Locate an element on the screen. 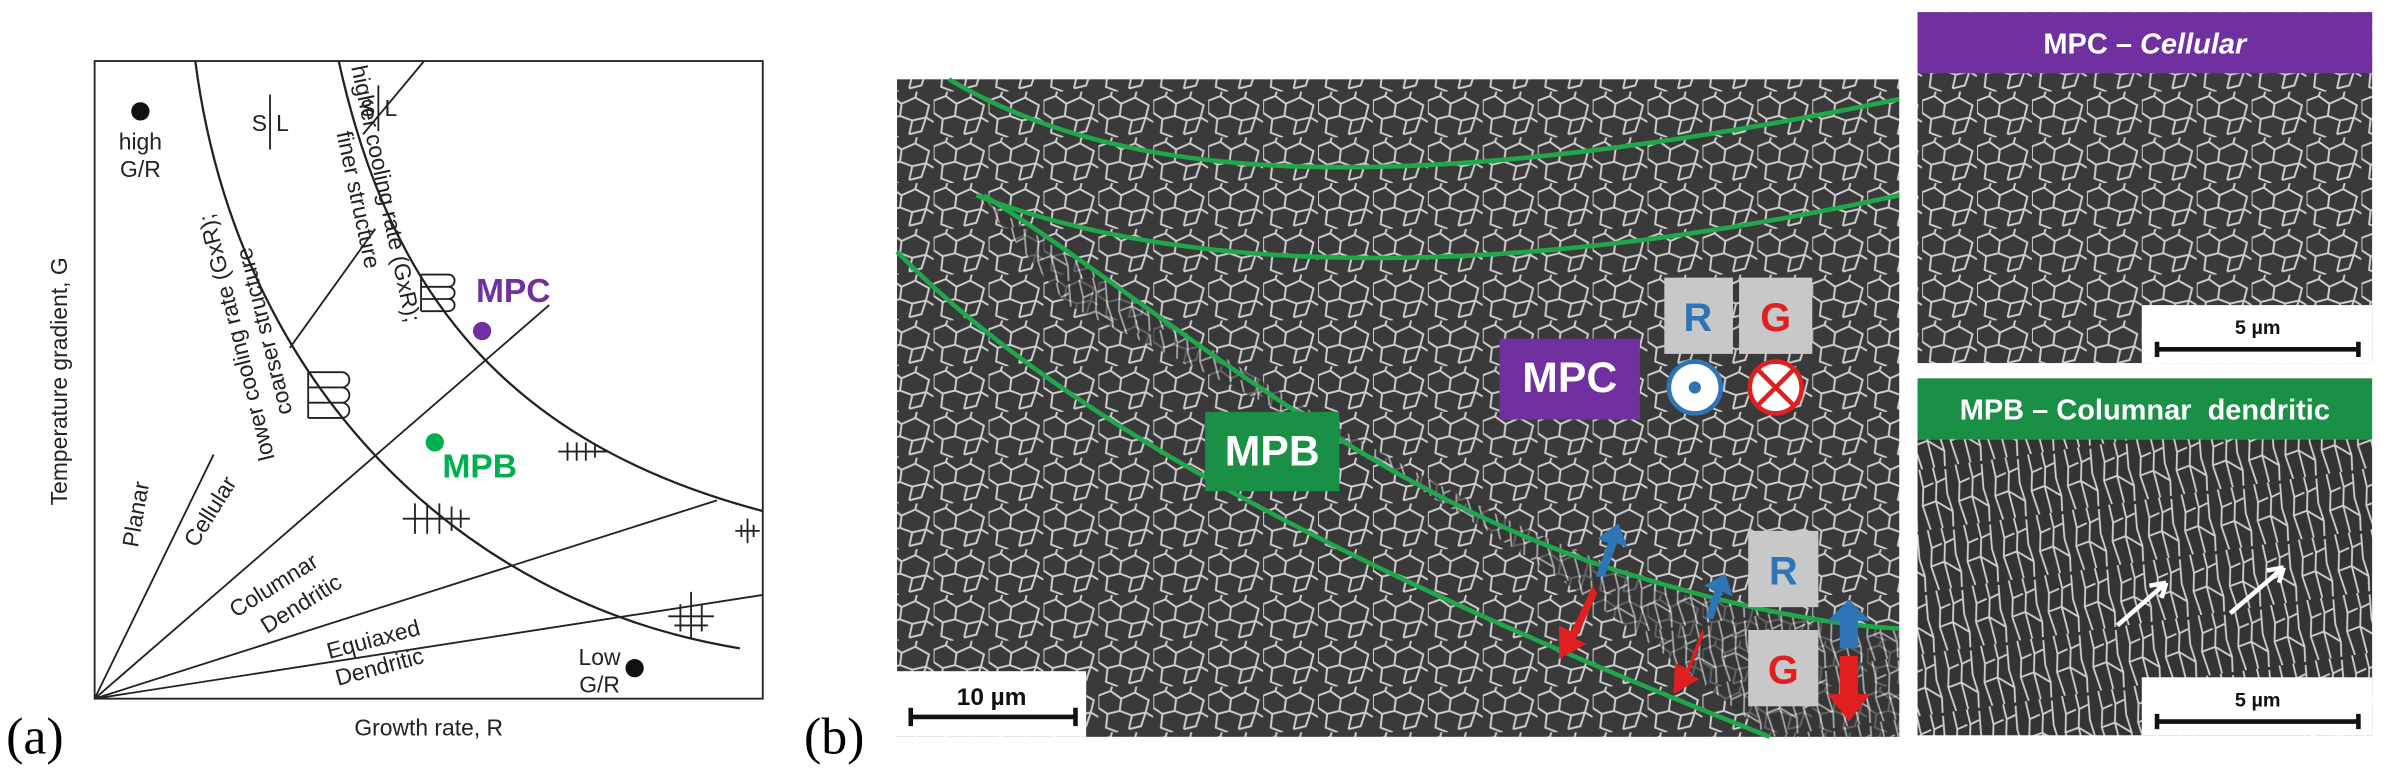  out-of-plane-dot is located at coordinates (1694, 387).